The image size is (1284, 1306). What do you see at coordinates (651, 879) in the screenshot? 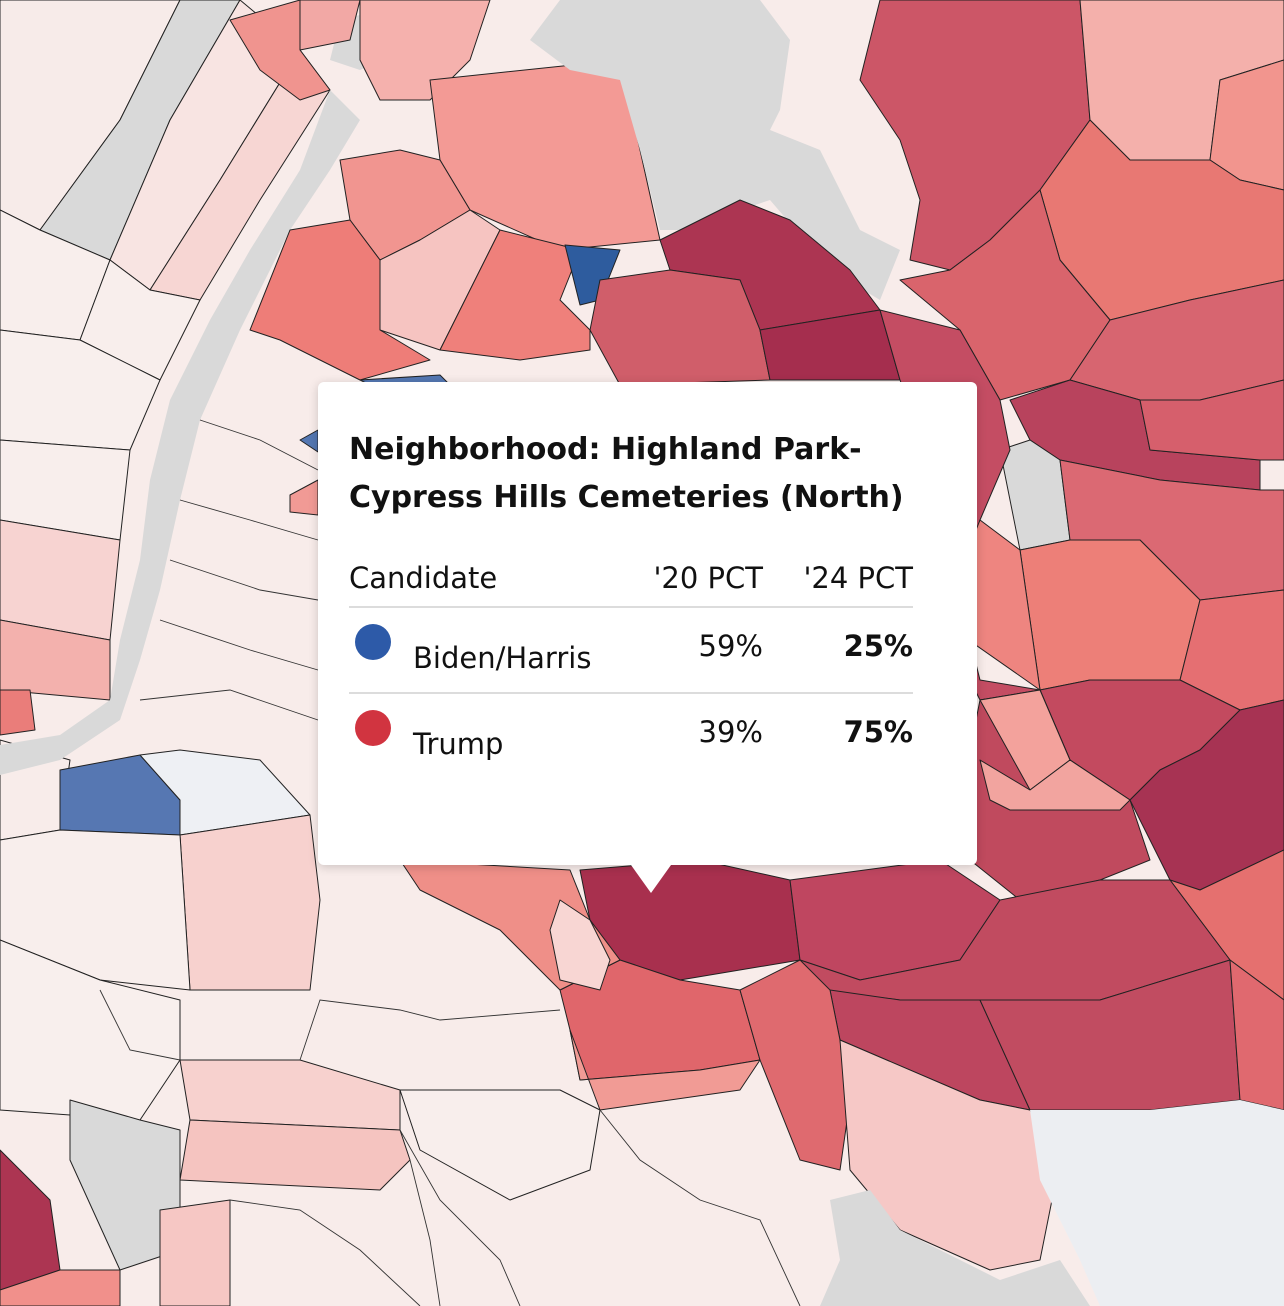
I see `tooltip-pointer` at bounding box center [651, 879].